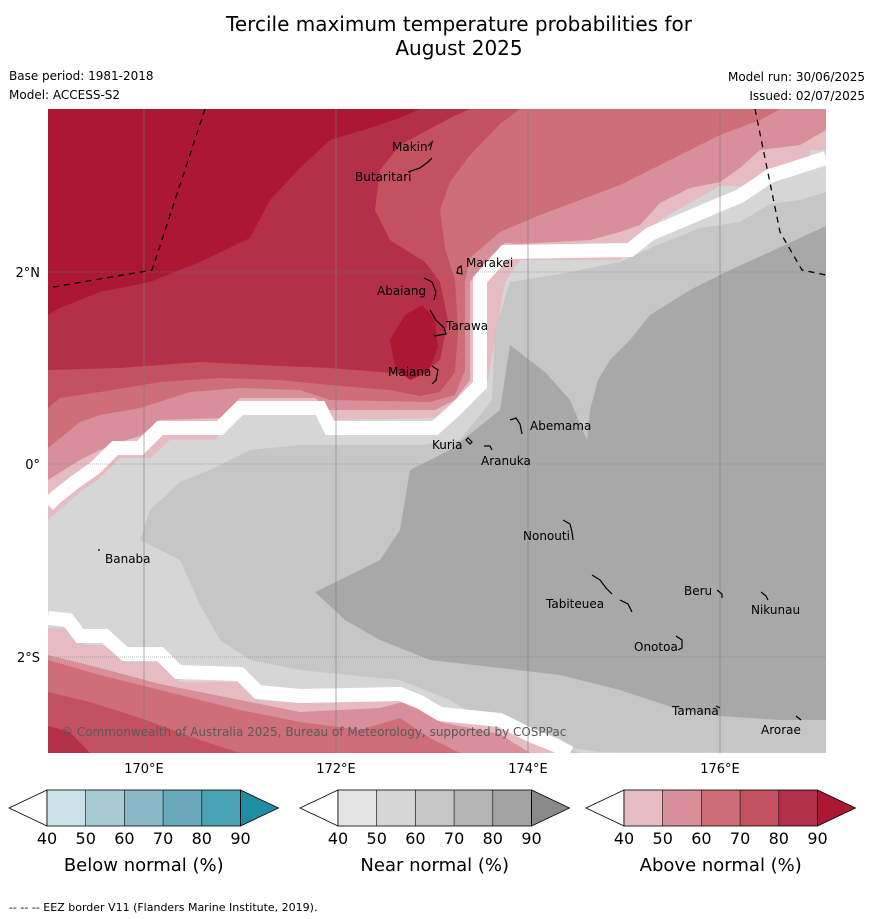 This screenshot has height=919, width=873. What do you see at coordinates (528, 769) in the screenshot?
I see `lon-label-174e: 174°E` at bounding box center [528, 769].